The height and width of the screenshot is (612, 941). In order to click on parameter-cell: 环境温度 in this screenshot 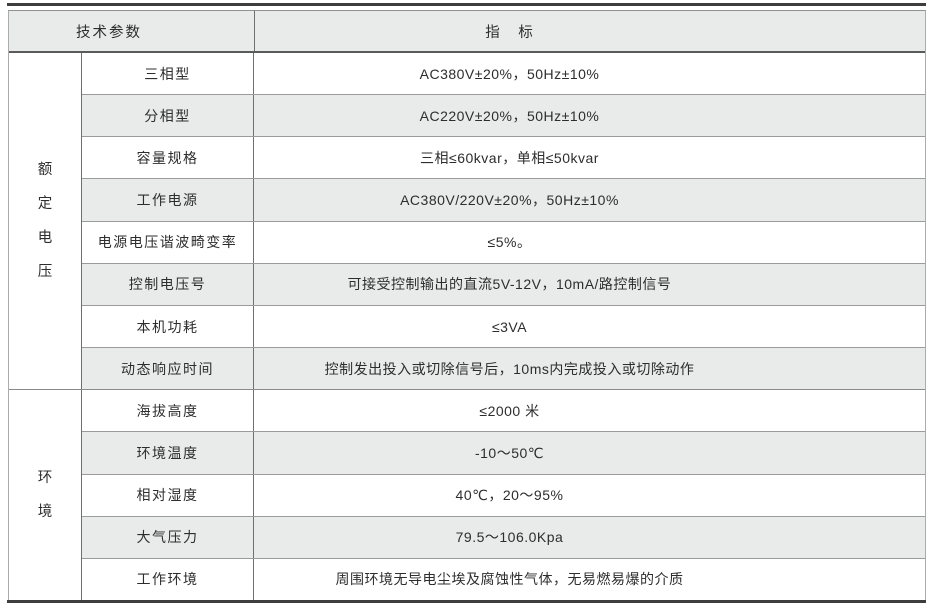, I will do `click(168, 453)`.